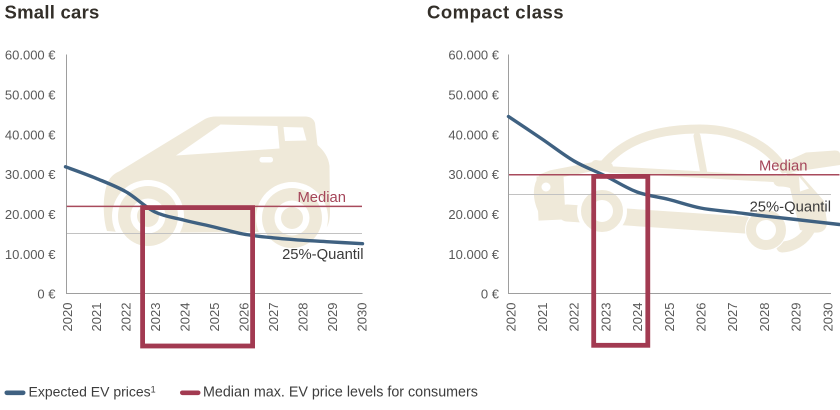  I want to click on svg-text: Small cars, so click(52, 12).